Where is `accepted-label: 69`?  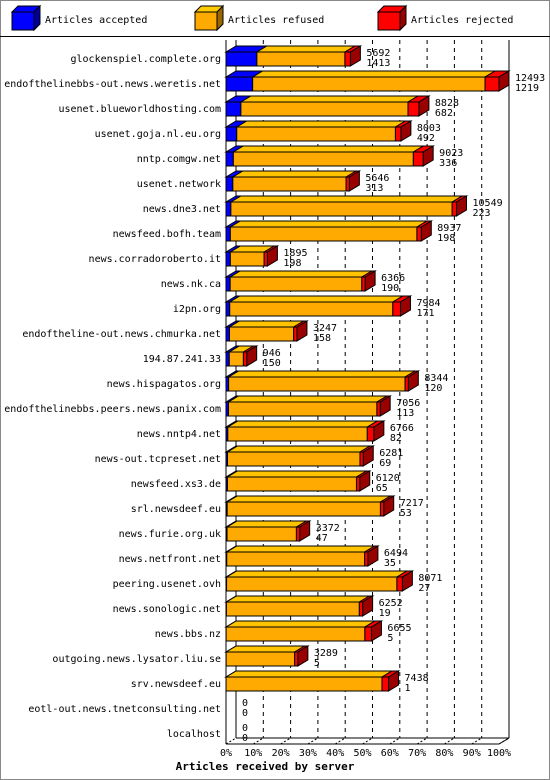 accepted-label: 69 is located at coordinates (385, 463).